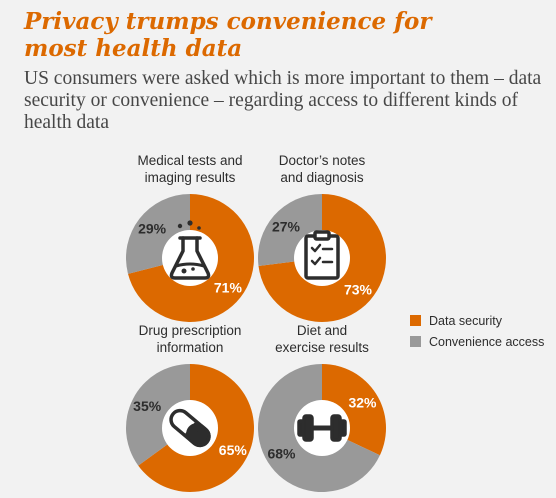 Image resolution: width=556 pixels, height=498 pixels. I want to click on dumbbell-icon, so click(322, 428).